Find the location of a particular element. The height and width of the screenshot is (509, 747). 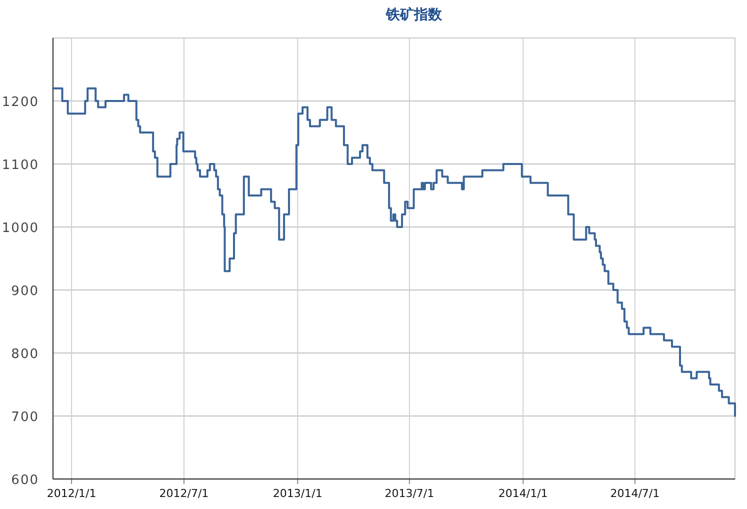

y-tick-label: 900 is located at coordinates (25, 291).